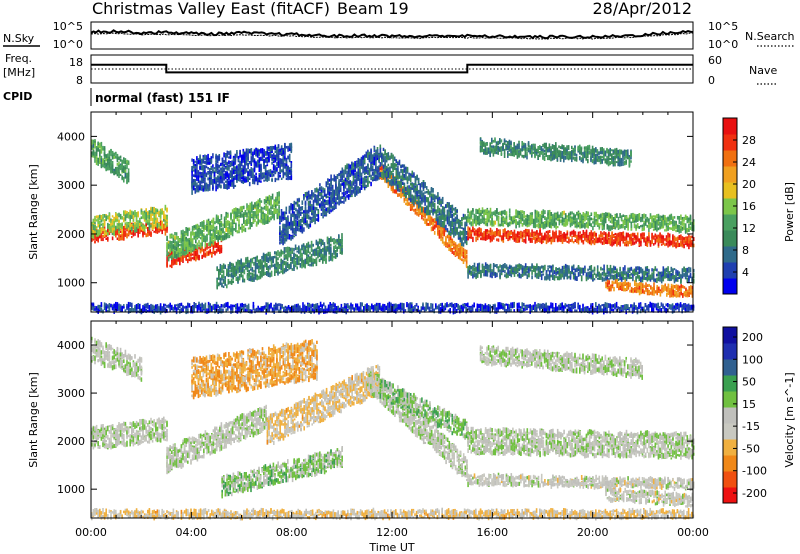 This screenshot has height=554, width=800. Describe the element at coordinates (275, 253) in the screenshot. I see `power-cell-1912` at that location.